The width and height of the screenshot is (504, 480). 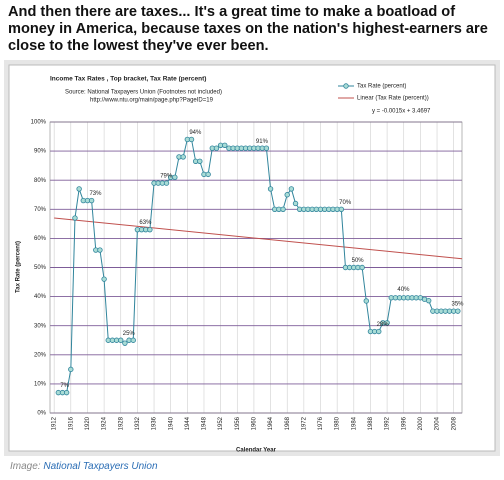 I want to click on x-tick-label: 1936, so click(x=155, y=423).